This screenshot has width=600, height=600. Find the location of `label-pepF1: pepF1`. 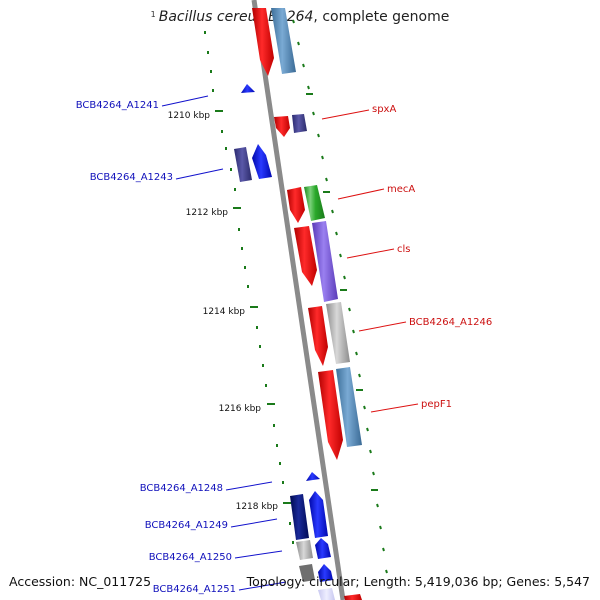

label-pepF1: pepF1 is located at coordinates (436, 404).